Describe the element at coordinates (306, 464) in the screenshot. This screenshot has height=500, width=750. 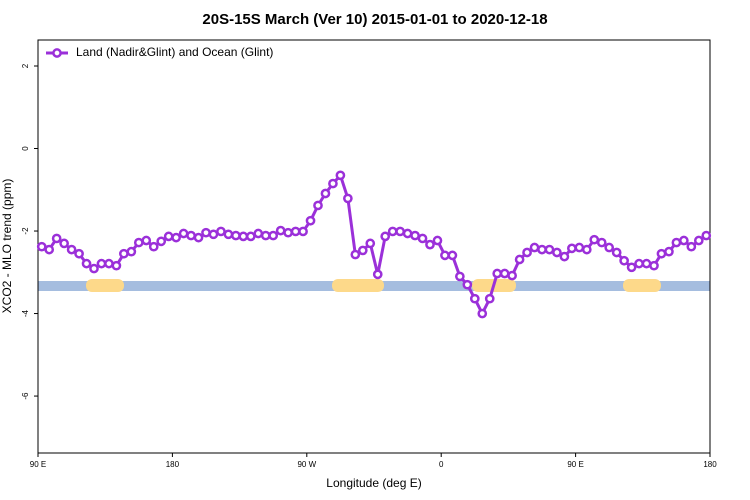
I see `x-tick-label: 90 W` at that location.